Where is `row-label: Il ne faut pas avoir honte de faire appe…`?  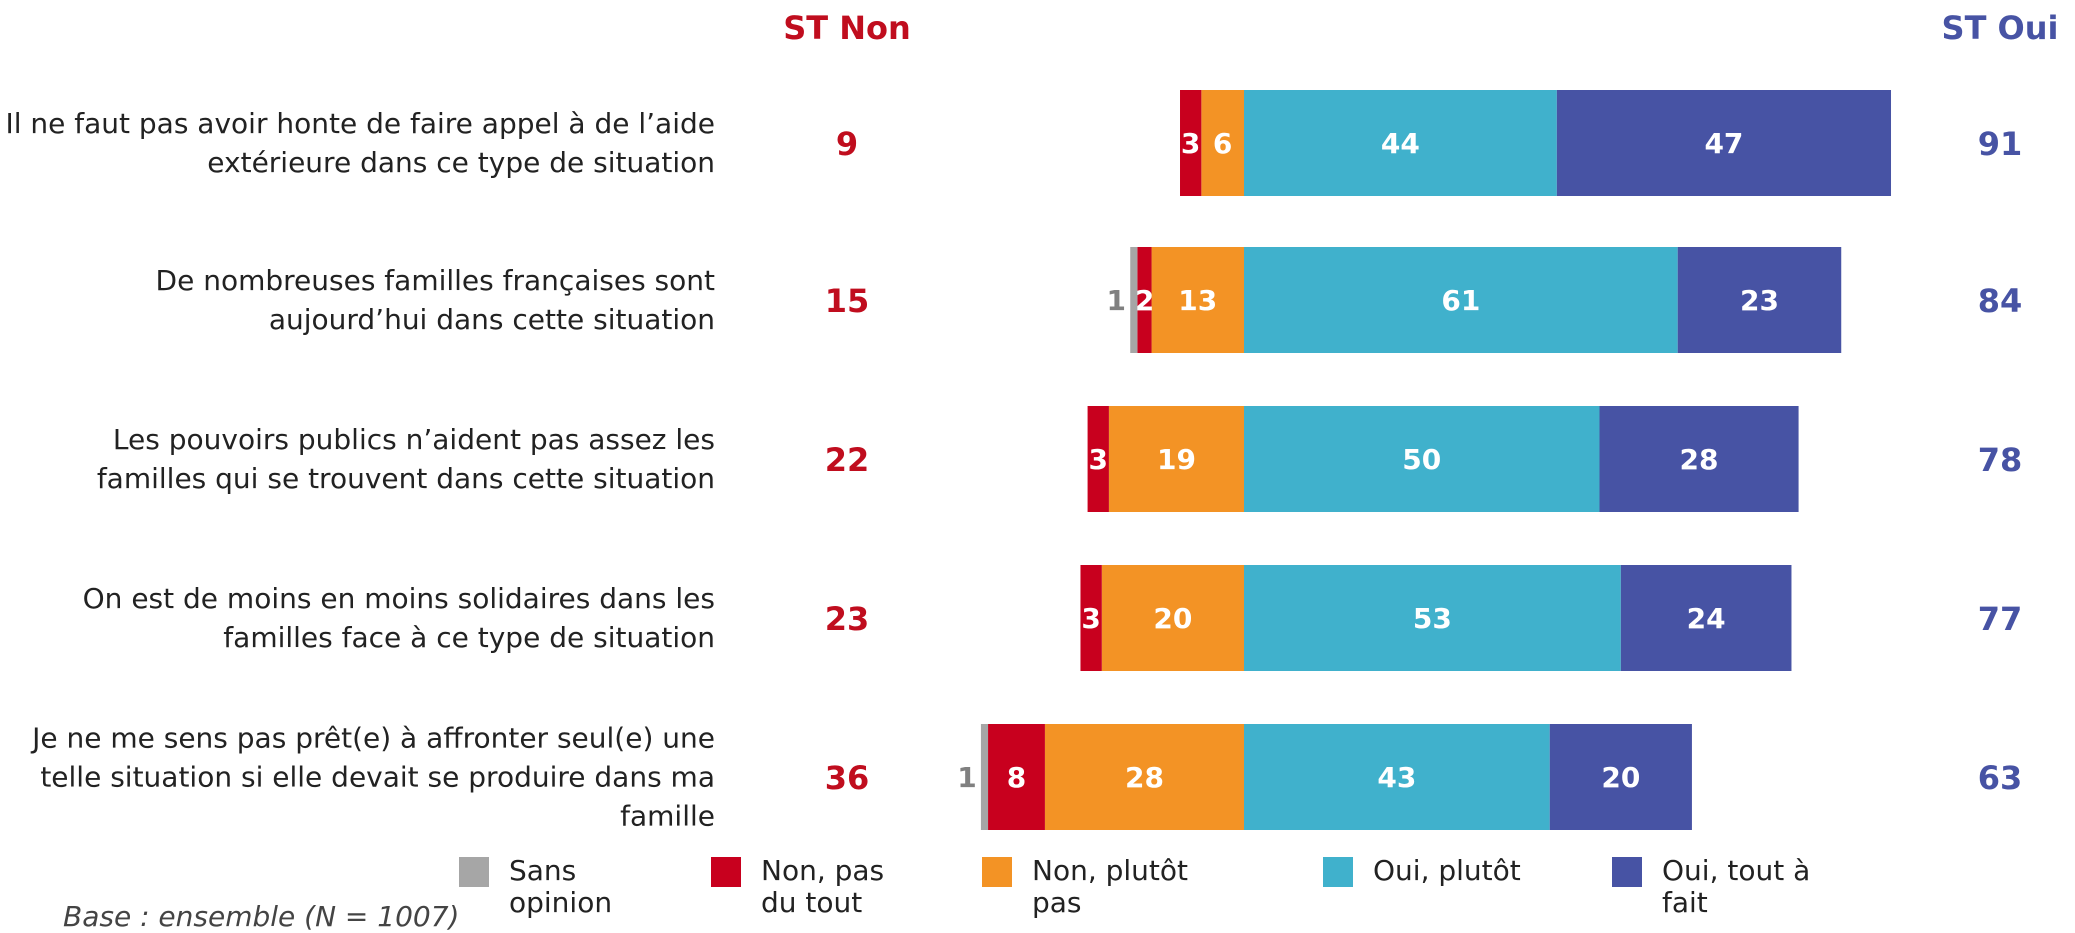 row-label: Il ne faut pas avoir honte de faire appe… is located at coordinates (360, 143).